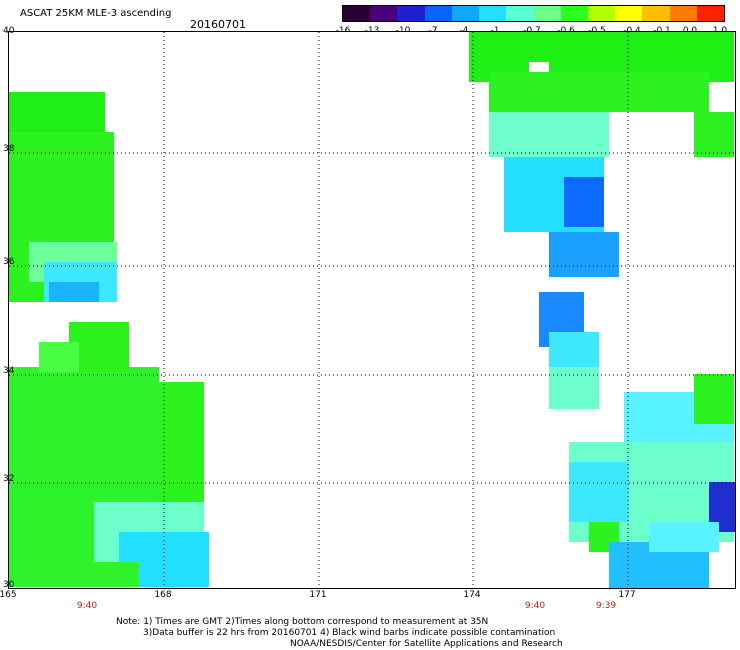  Describe the element at coordinates (9, 149) in the screenshot. I see `lat-label-1: 38` at that location.